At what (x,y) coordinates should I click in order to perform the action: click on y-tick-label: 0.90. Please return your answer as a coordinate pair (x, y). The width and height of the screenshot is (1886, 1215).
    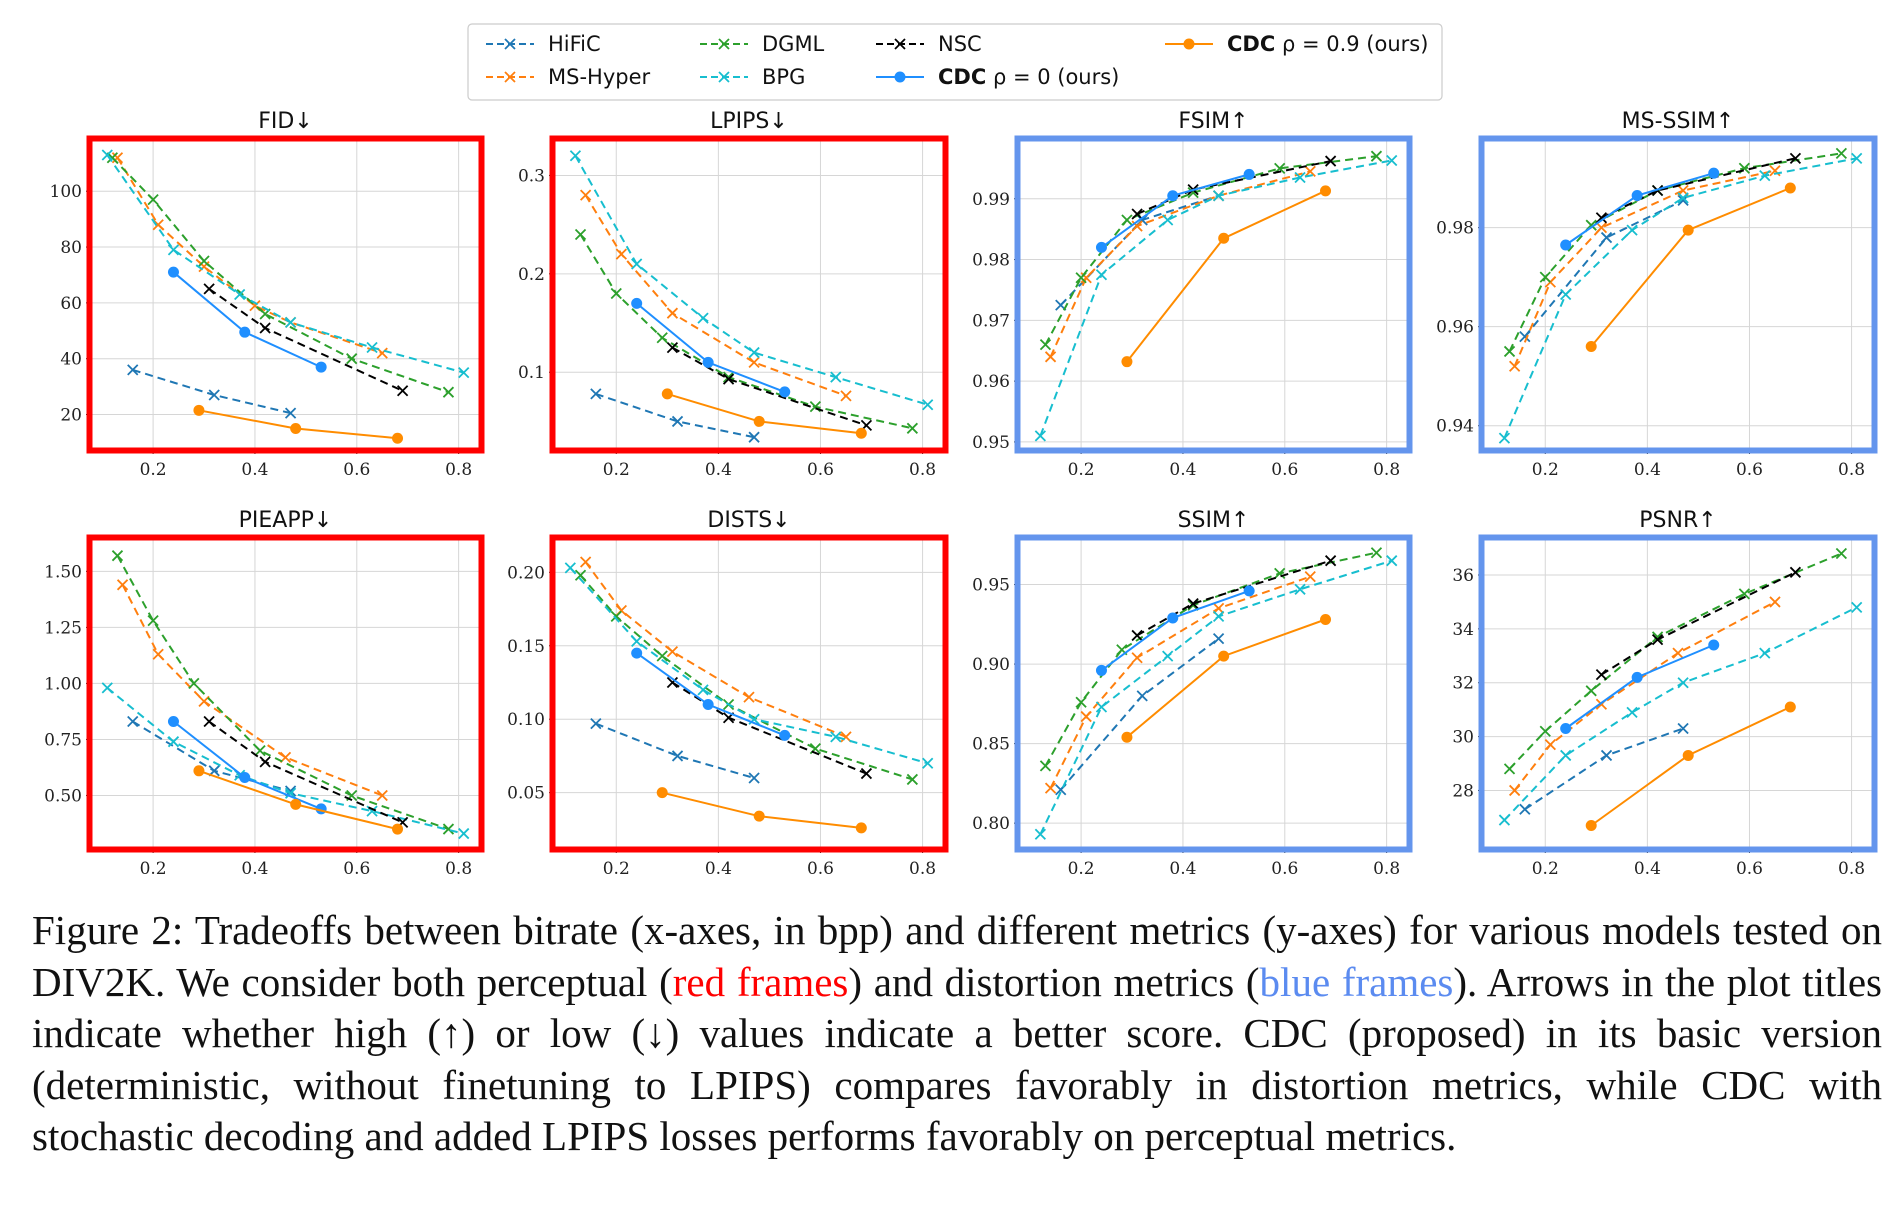
    Looking at the image, I should click on (991, 665).